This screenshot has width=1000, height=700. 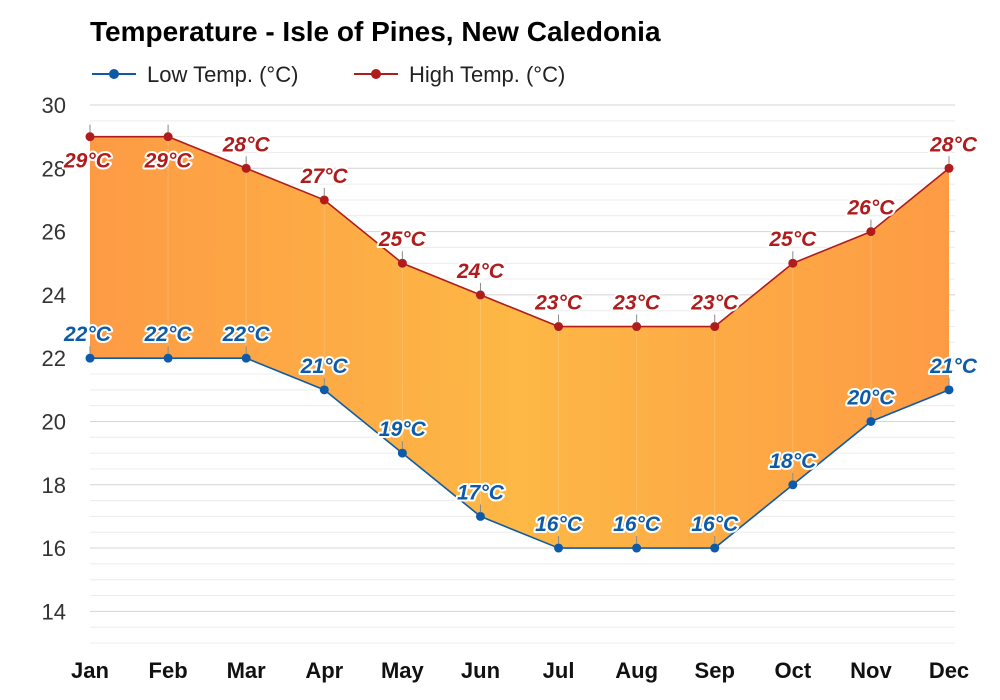 What do you see at coordinates (636, 670) in the screenshot?
I see `x-tick-label: Aug` at bounding box center [636, 670].